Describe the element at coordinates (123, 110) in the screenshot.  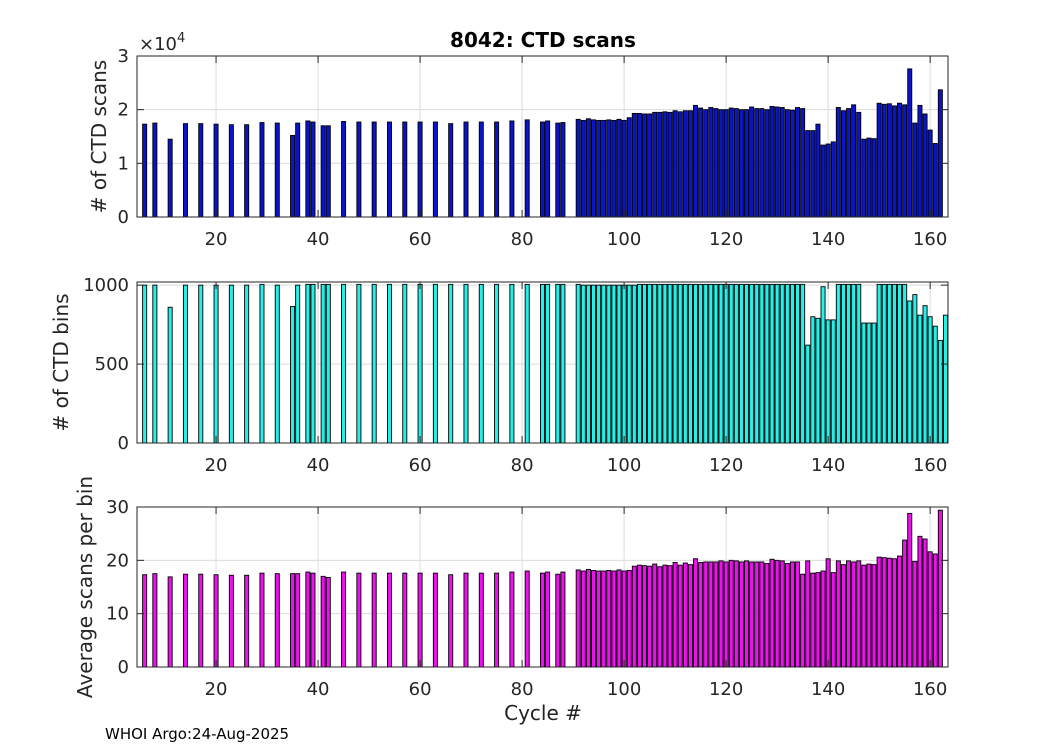
I see `y-tick-label: 2` at that location.